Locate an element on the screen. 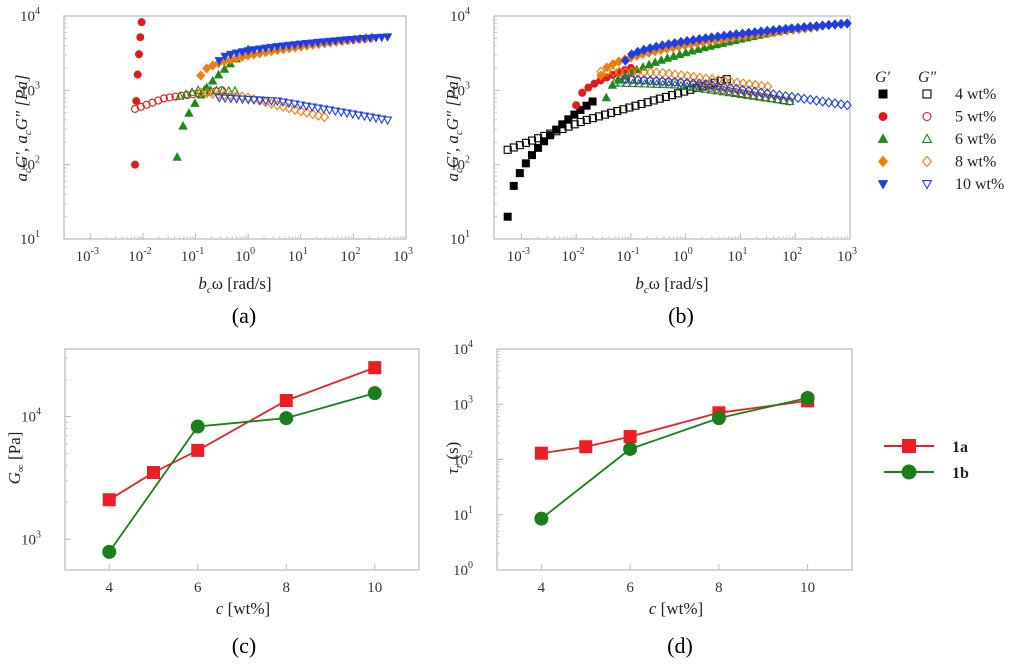 The image size is (1024, 666). legend-label: 4 wt% is located at coordinates (975, 94).